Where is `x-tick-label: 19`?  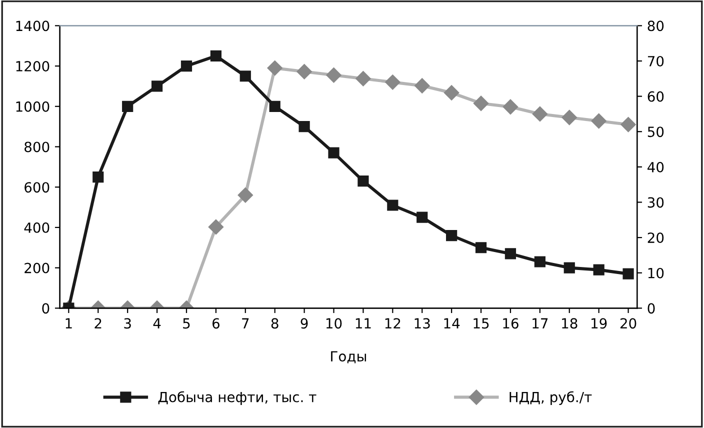 x-tick-label: 19 is located at coordinates (599, 323).